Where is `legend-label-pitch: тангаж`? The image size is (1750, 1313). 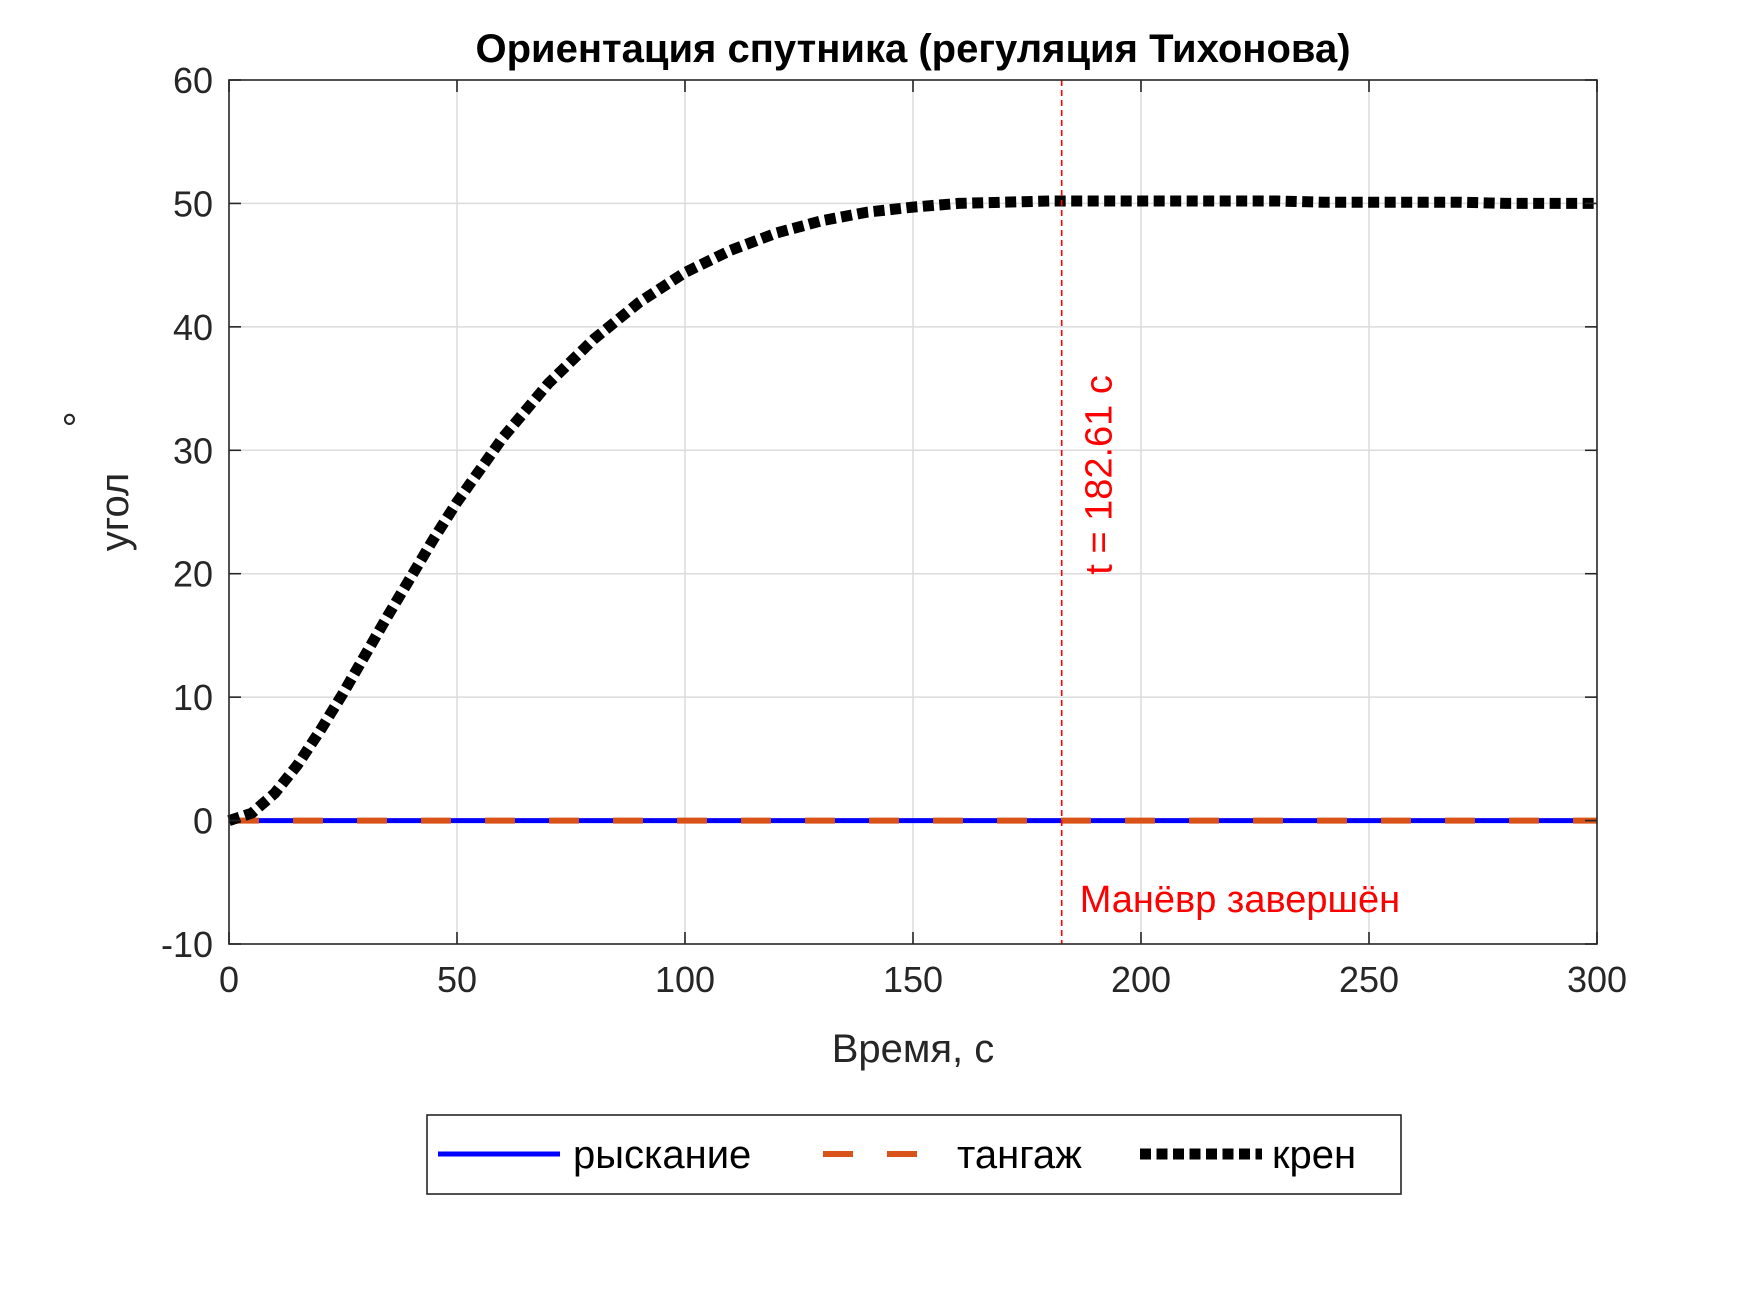 legend-label-pitch: тангаж is located at coordinates (1019, 1155).